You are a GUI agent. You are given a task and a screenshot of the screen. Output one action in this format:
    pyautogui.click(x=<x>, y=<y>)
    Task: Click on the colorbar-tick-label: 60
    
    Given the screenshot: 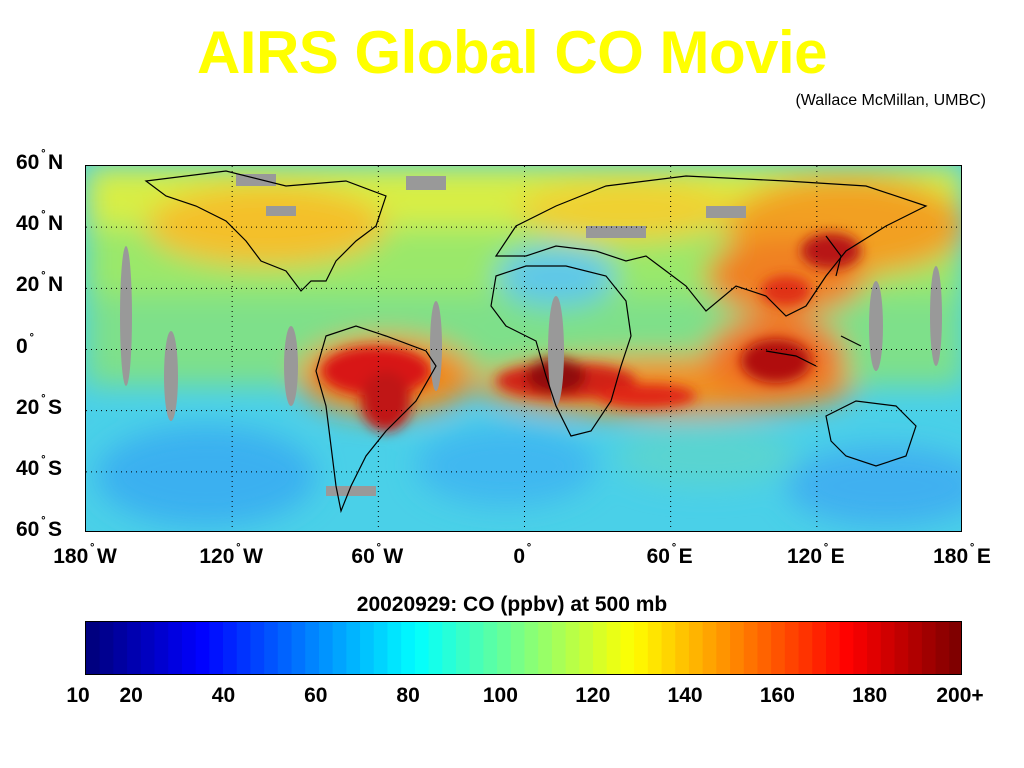 What is the action you would take?
    pyautogui.click(x=316, y=695)
    